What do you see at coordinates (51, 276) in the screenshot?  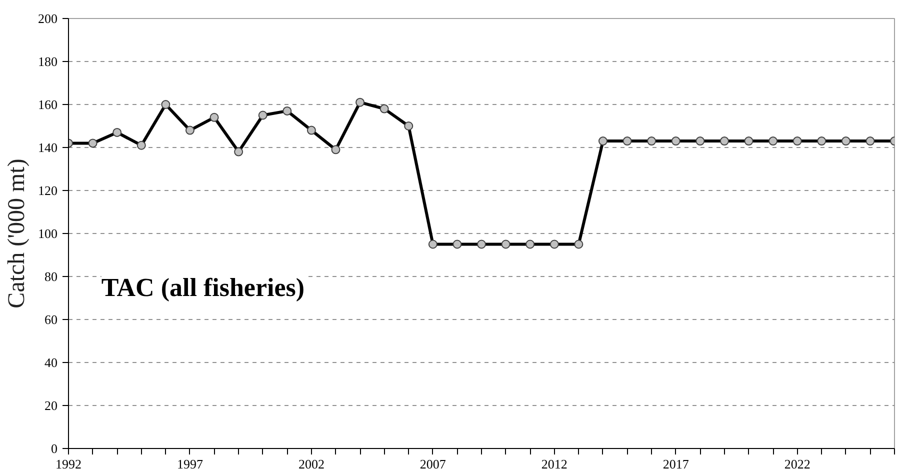 I see `y-tick-label: 80` at bounding box center [51, 276].